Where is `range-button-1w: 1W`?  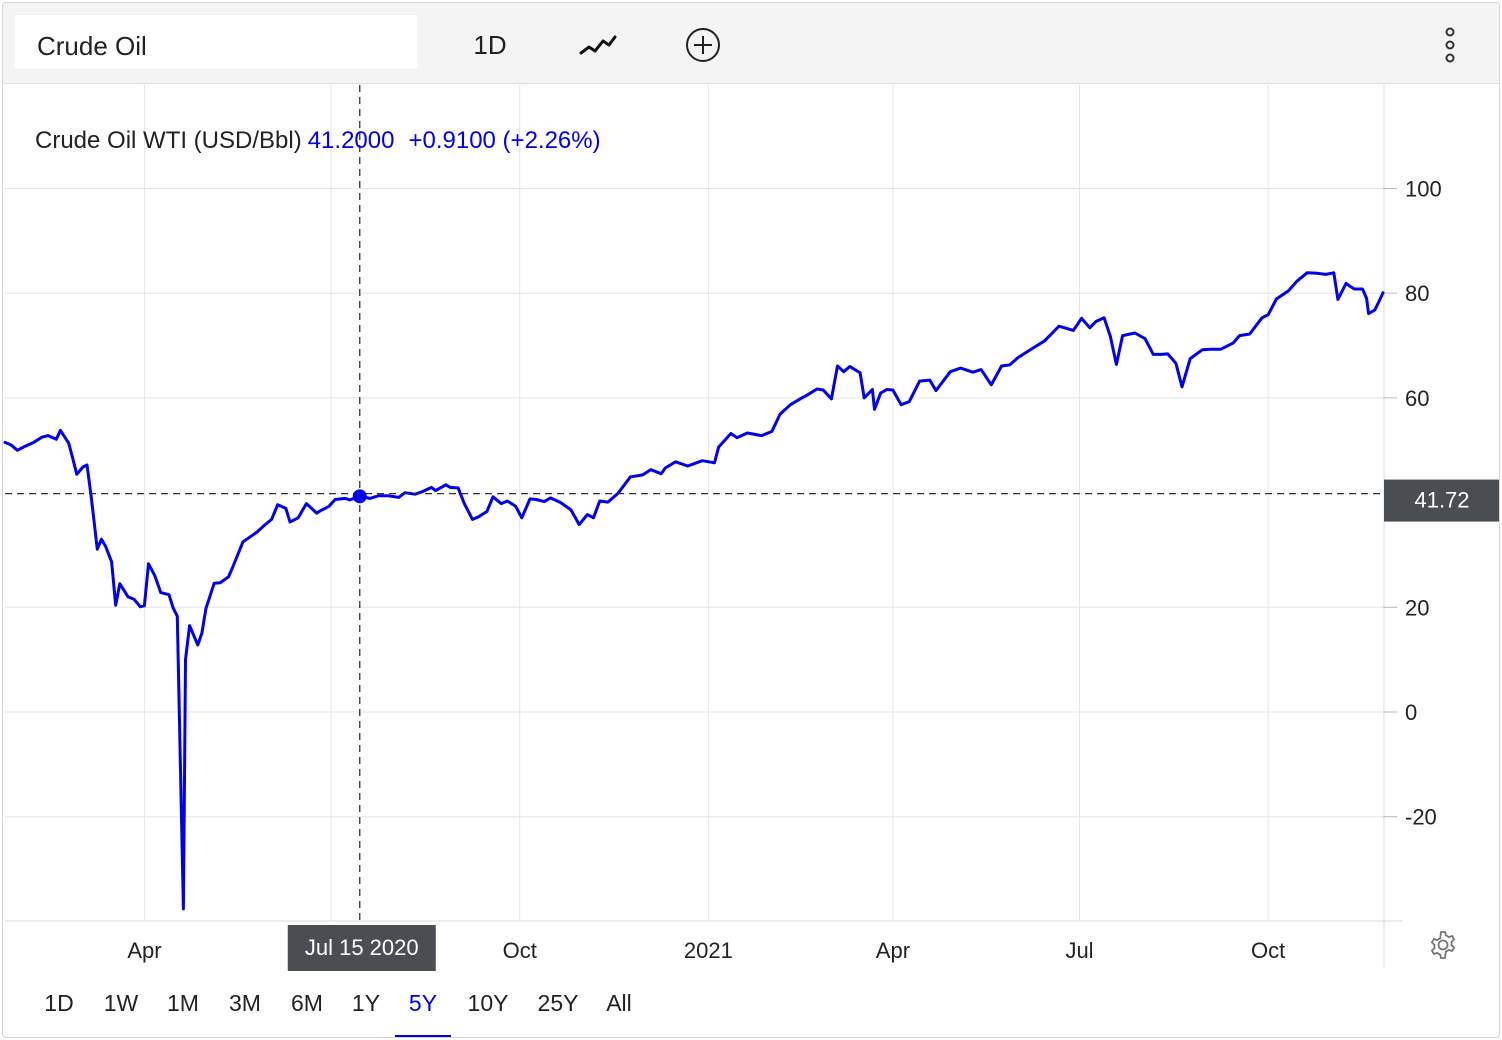
range-button-1w: 1W is located at coordinates (121, 1003).